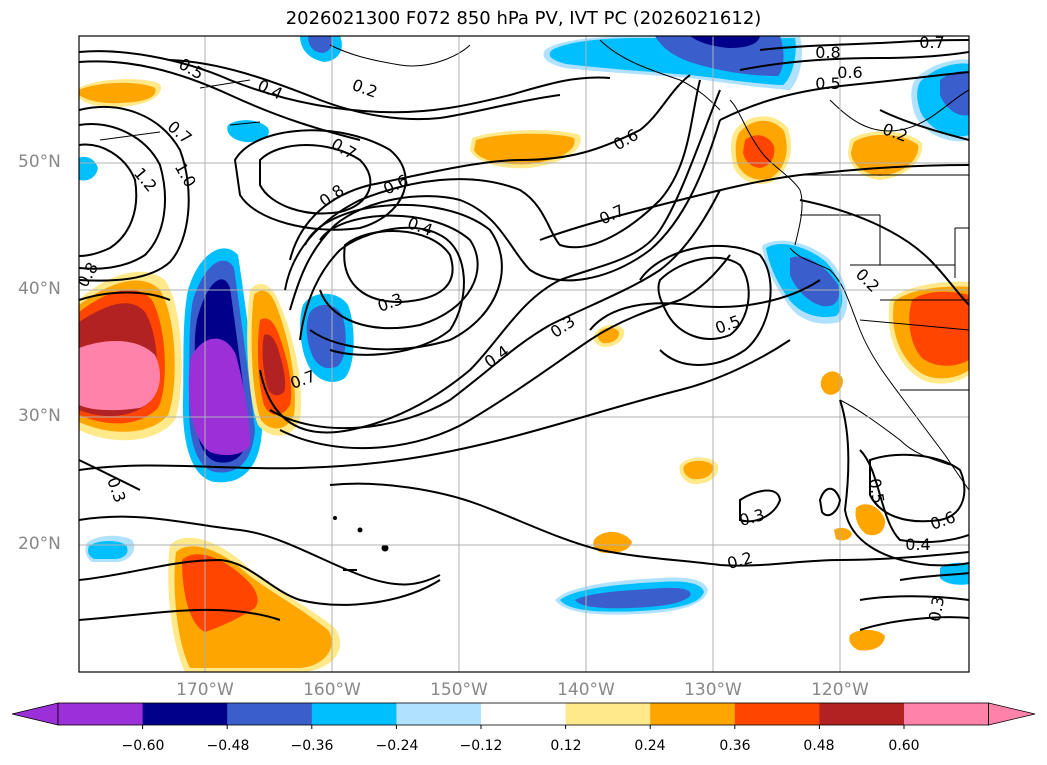 Image resolution: width=1047 pixels, height=765 pixels. Describe the element at coordinates (332, 690) in the screenshot. I see `lon-label: 160°W` at that location.